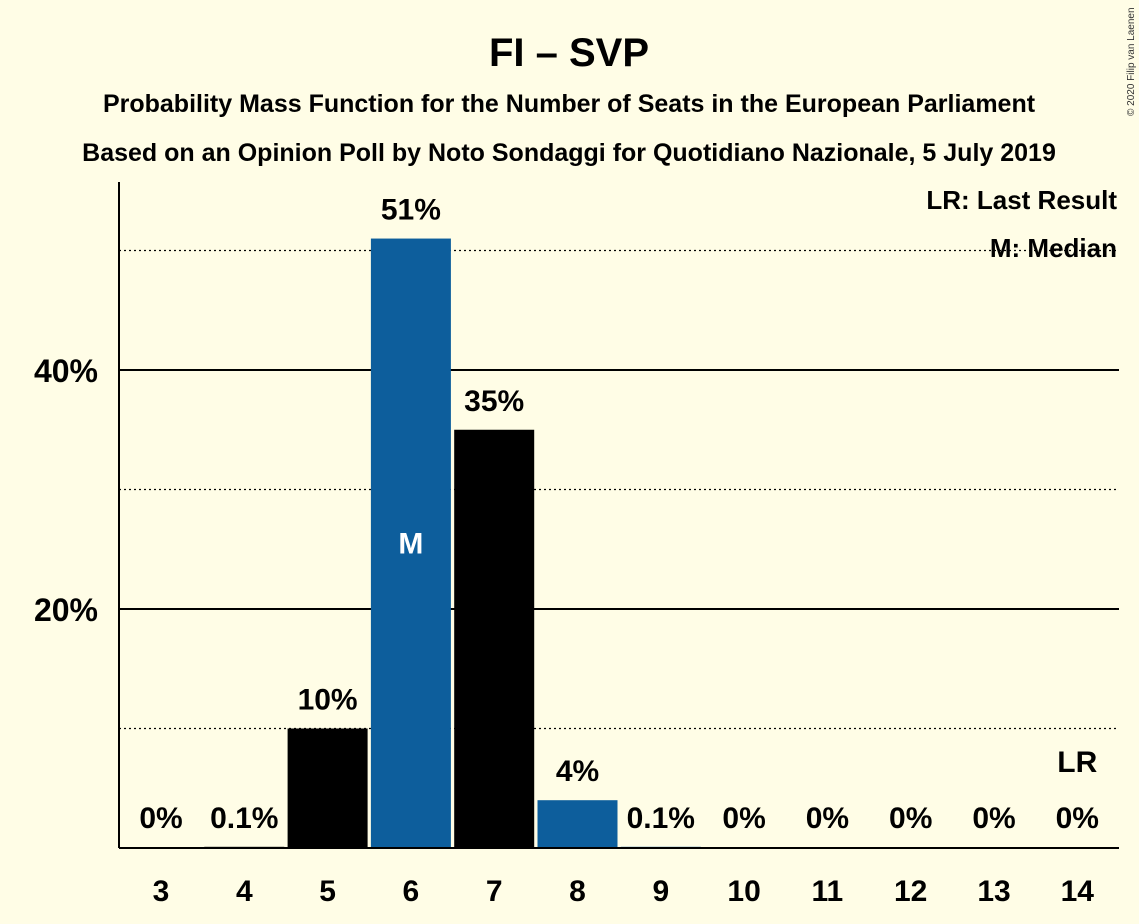  I want to click on x-tick-label-14: 14, so click(1078, 891).